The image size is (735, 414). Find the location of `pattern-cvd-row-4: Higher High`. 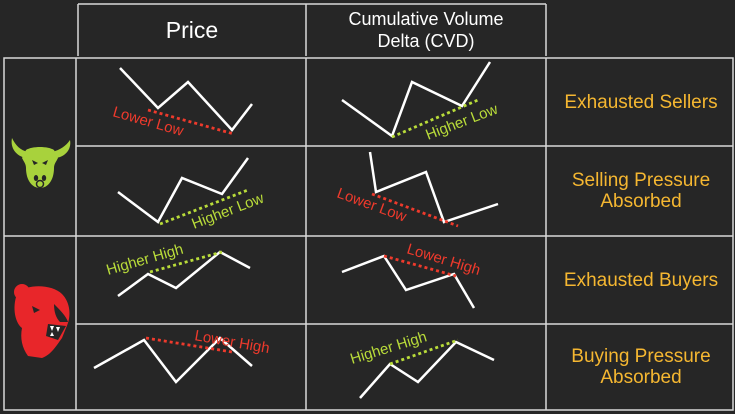

pattern-cvd-row-4: Higher High is located at coordinates (421, 363).